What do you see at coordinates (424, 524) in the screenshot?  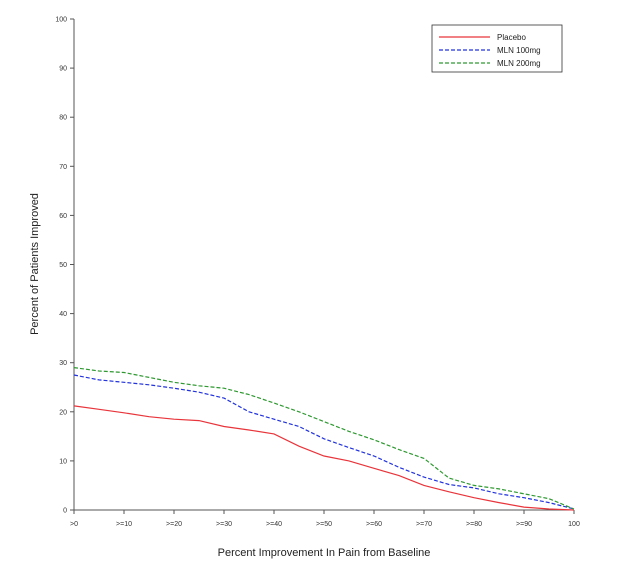 I see `x-tick-label: >=70` at bounding box center [424, 524].